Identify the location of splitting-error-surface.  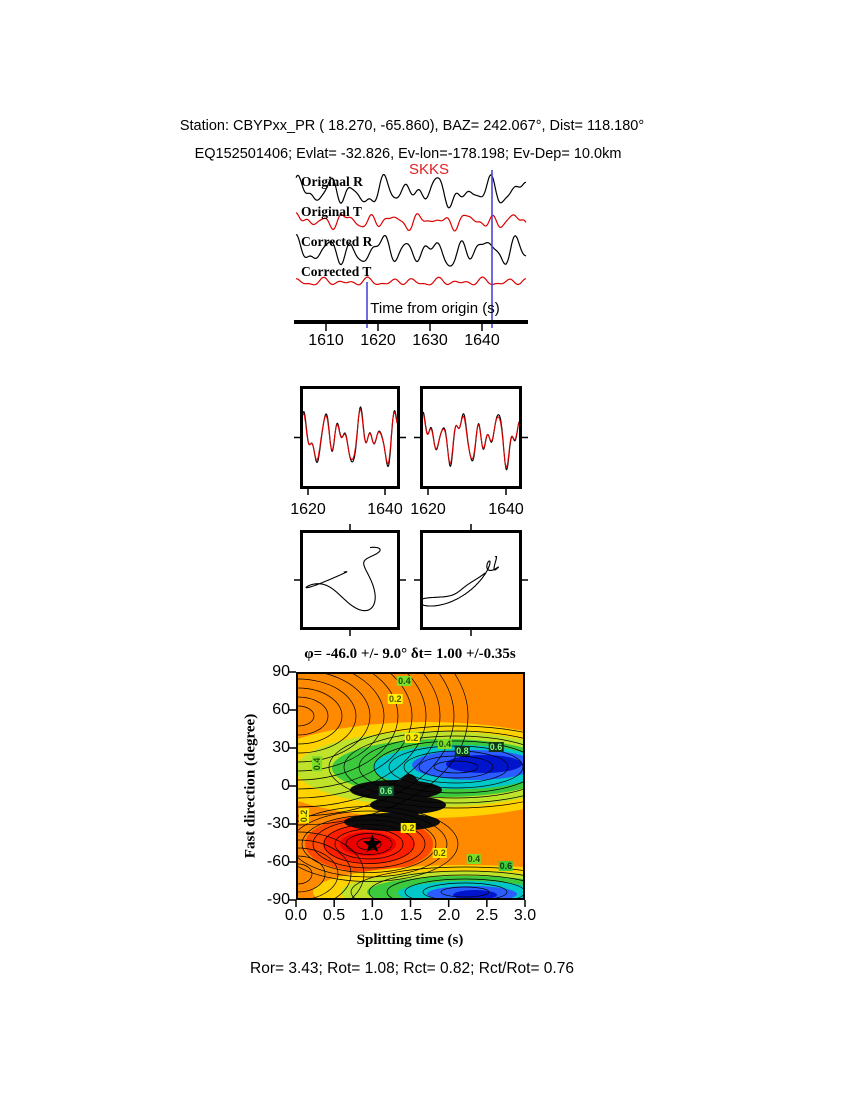
(410, 786).